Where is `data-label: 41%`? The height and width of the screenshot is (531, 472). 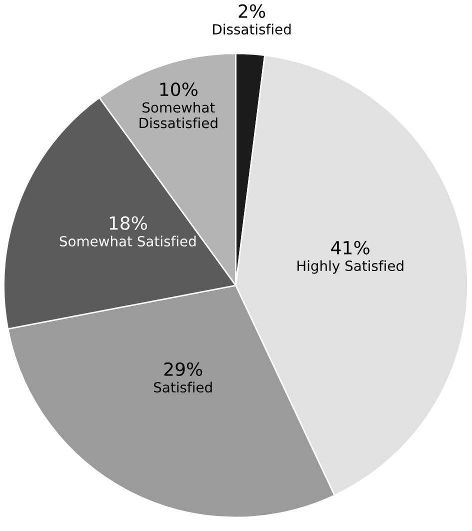
data-label: 41% is located at coordinates (350, 247).